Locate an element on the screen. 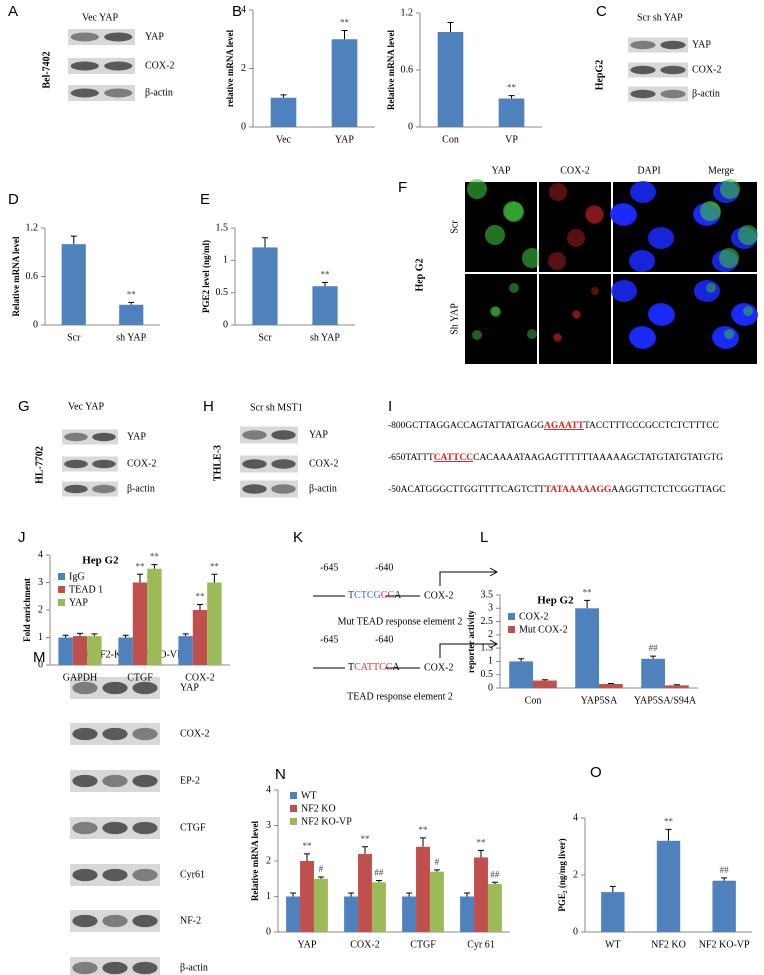 The width and height of the screenshot is (764, 975). position-label: -645 is located at coordinates (329, 567).